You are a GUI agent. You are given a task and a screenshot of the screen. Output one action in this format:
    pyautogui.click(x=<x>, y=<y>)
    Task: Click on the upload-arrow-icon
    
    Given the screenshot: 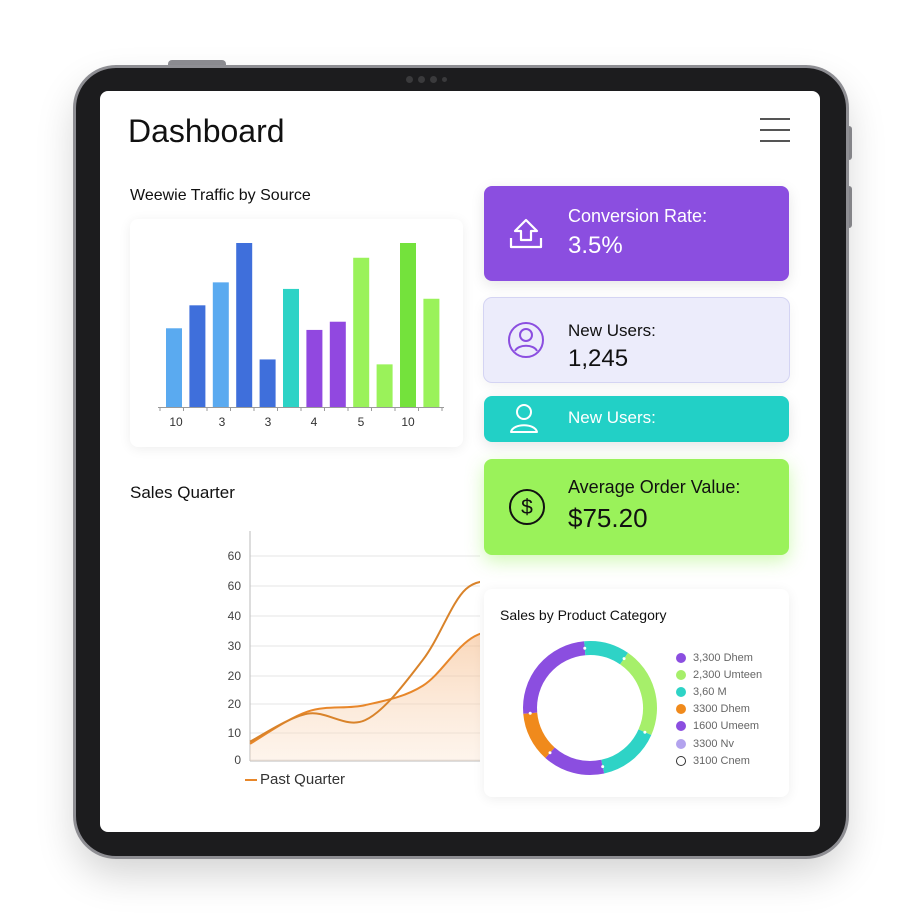 What is the action you would take?
    pyautogui.click(x=526, y=233)
    